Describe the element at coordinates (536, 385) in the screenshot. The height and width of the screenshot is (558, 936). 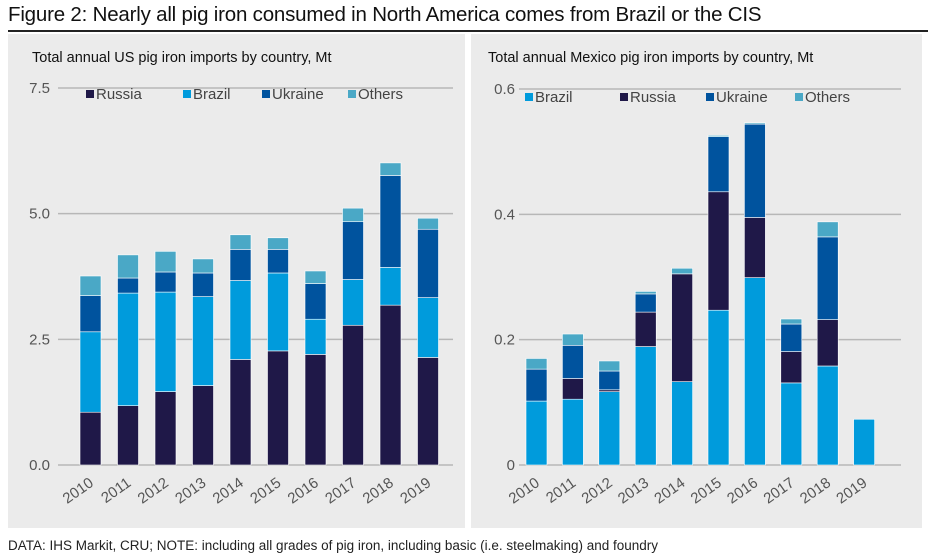
I see `mexico-bar-ukraine-2010` at that location.